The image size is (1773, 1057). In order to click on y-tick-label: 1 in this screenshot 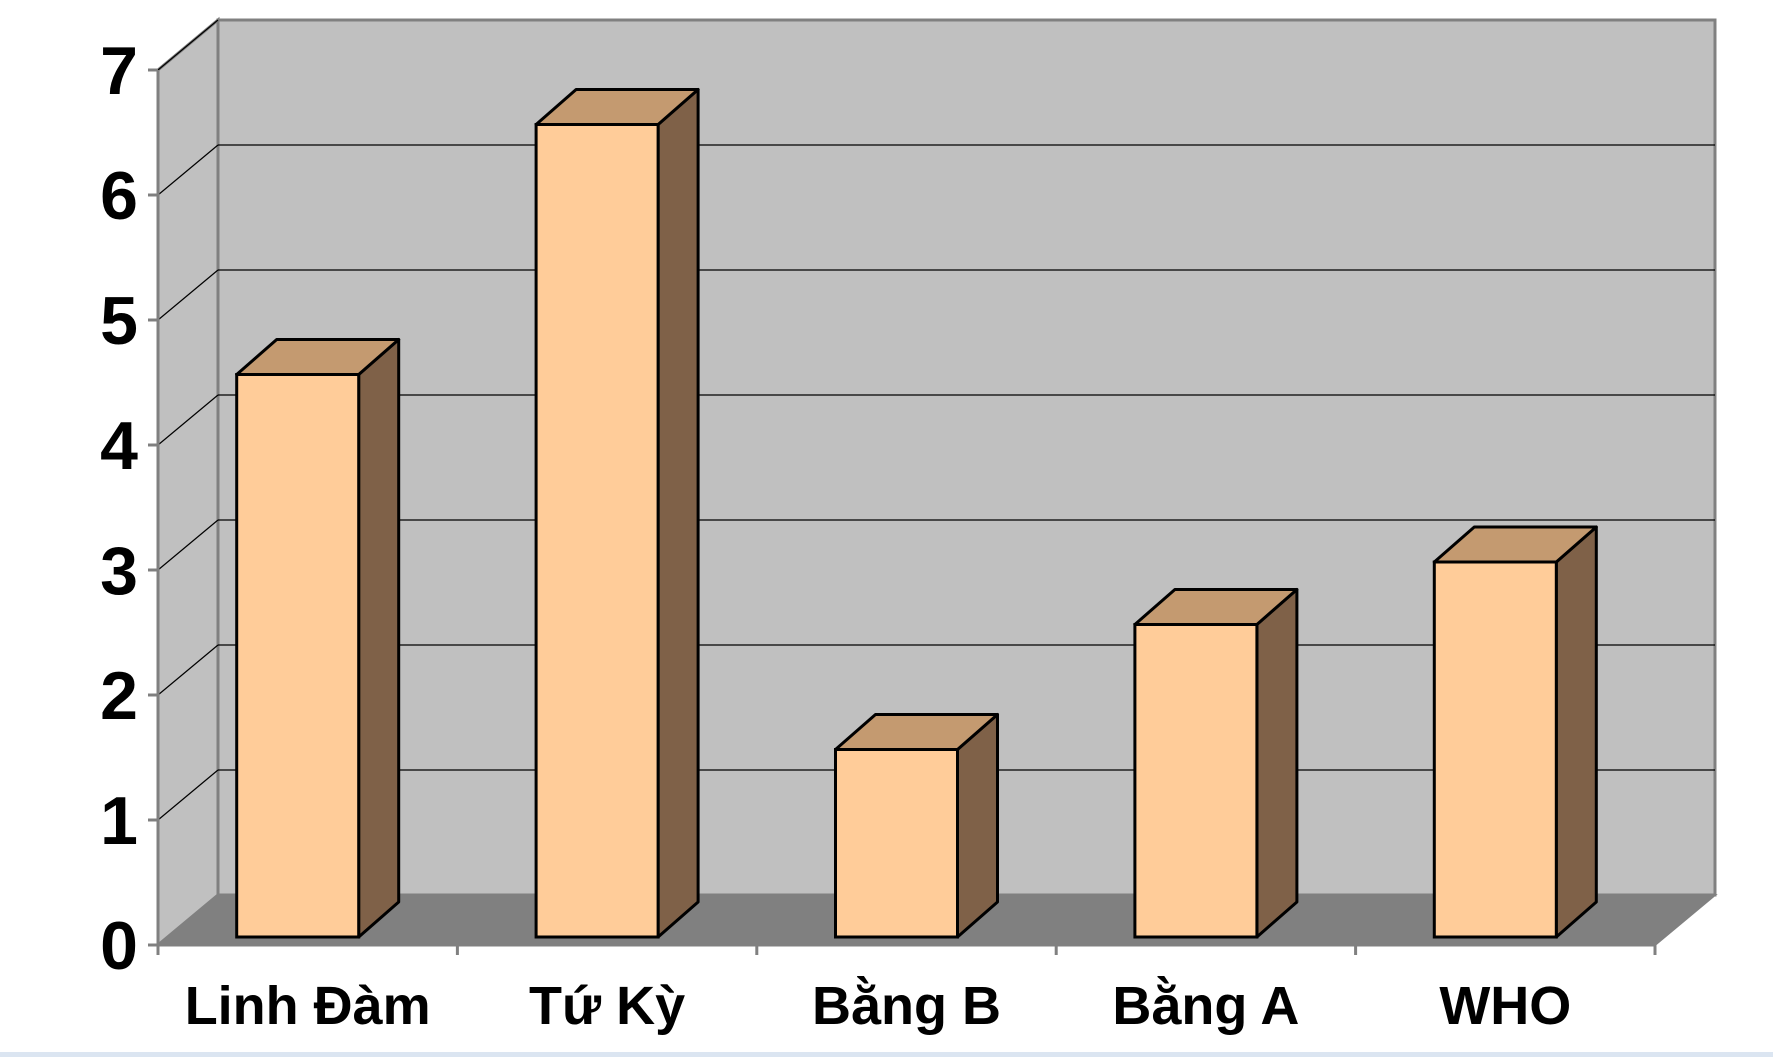, I will do `click(119, 821)`.